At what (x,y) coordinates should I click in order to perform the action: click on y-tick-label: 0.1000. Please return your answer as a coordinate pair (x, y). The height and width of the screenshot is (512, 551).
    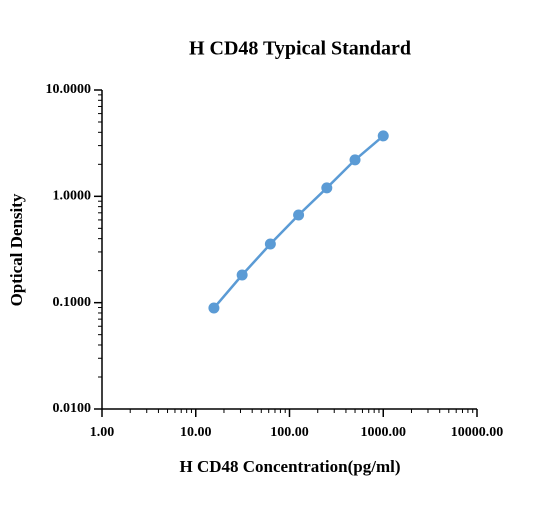
    Looking at the image, I should click on (72, 302).